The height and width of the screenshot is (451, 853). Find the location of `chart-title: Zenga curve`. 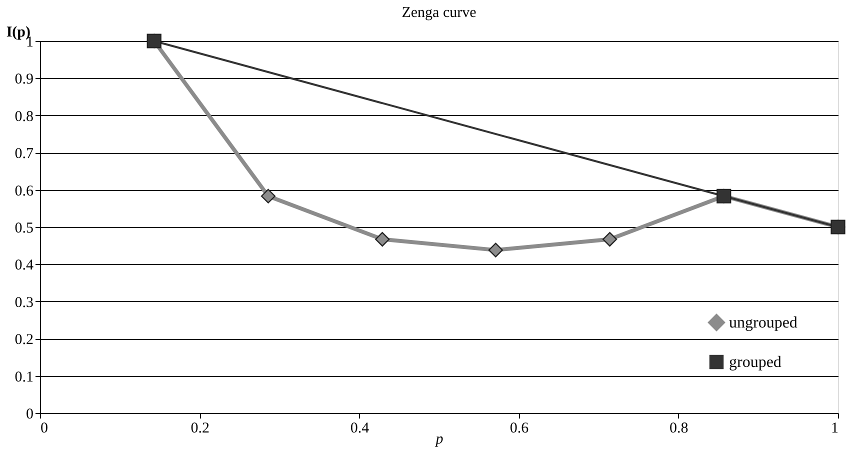

chart-title: Zenga curve is located at coordinates (439, 13).